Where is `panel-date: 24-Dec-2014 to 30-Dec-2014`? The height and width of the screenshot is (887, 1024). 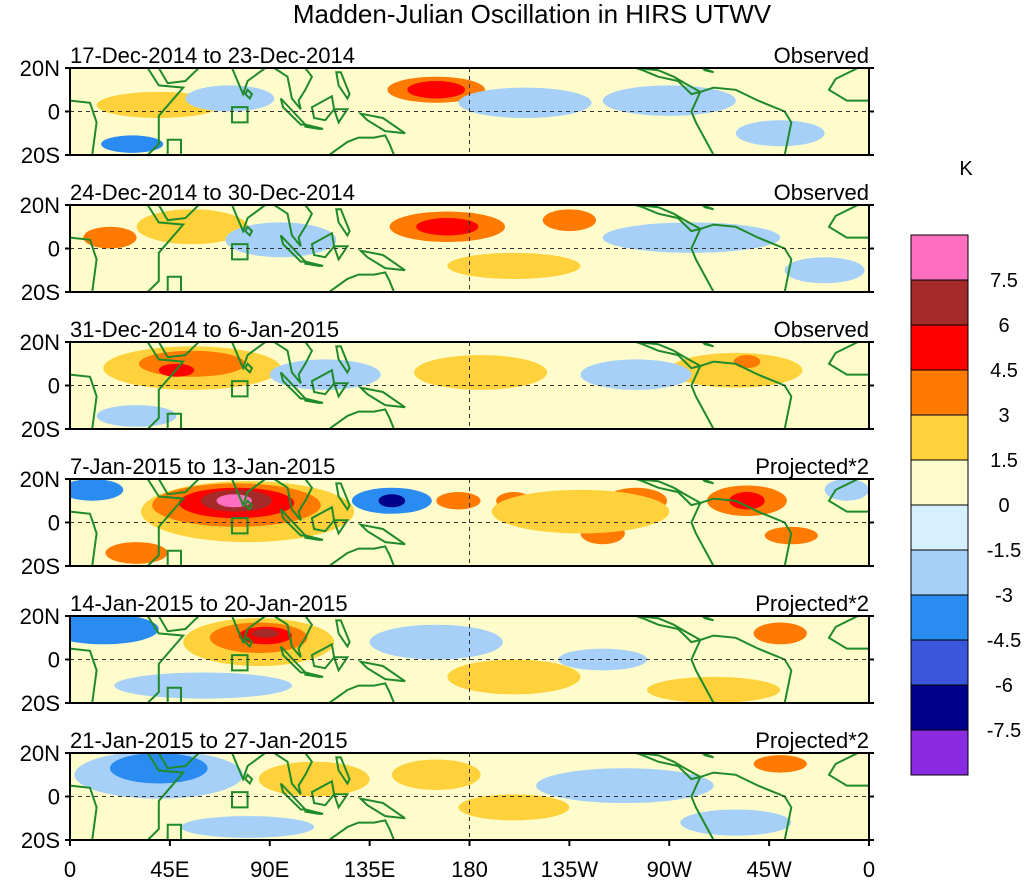
panel-date: 24-Dec-2014 to 30-Dec-2014 is located at coordinates (212, 192).